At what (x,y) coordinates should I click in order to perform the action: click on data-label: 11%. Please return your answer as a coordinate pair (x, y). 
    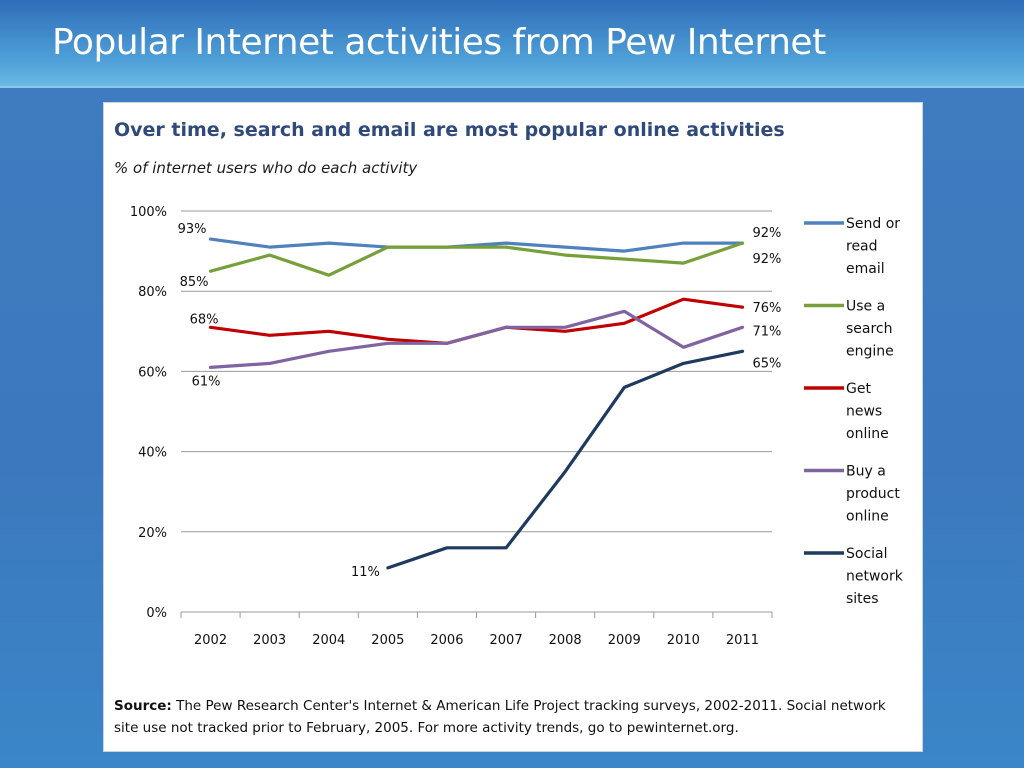
    Looking at the image, I should click on (365, 572).